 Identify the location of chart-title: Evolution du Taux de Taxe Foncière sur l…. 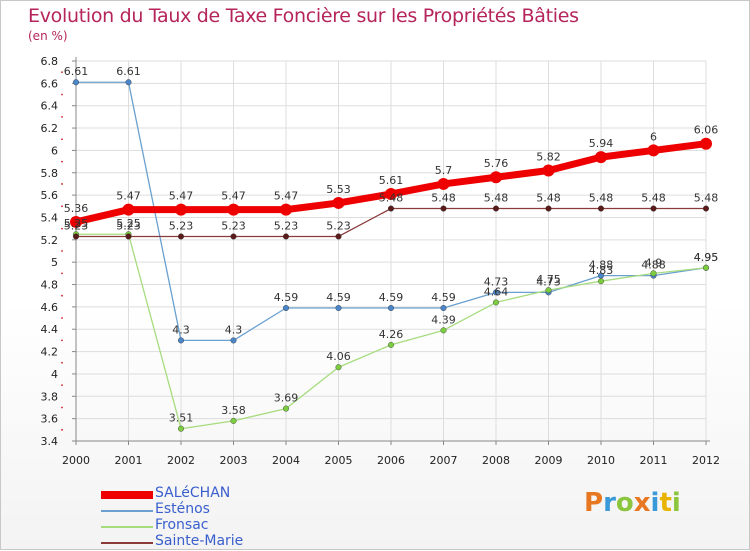
(303, 16).